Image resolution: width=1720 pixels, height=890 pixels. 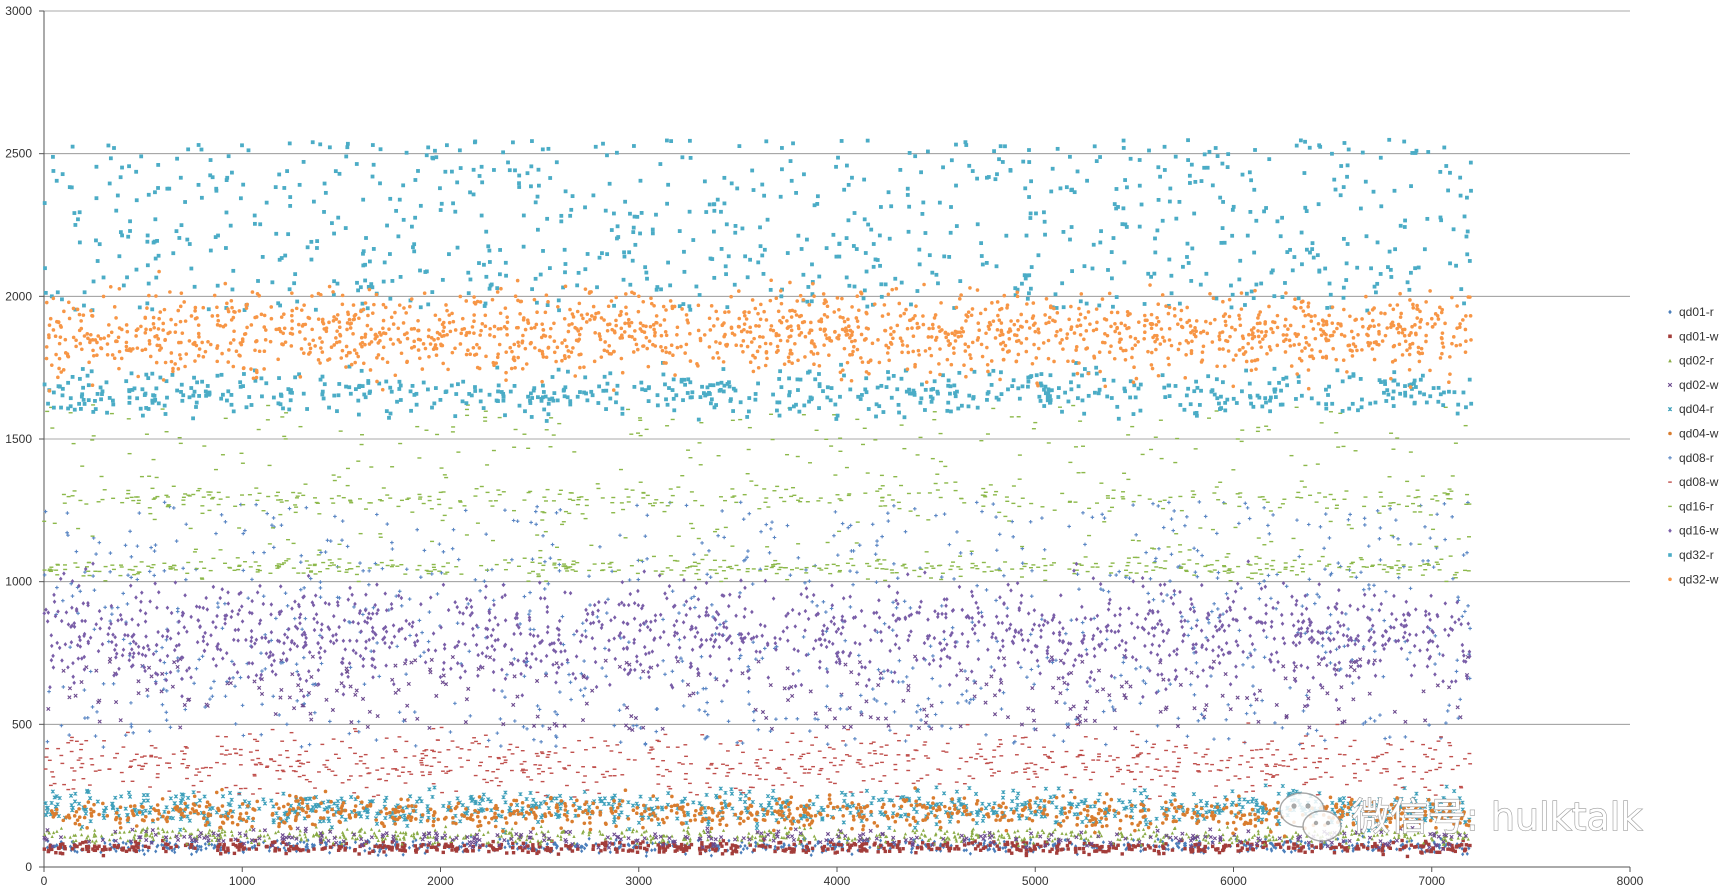 I want to click on y-tick-label: 2000, so click(x=18, y=296).